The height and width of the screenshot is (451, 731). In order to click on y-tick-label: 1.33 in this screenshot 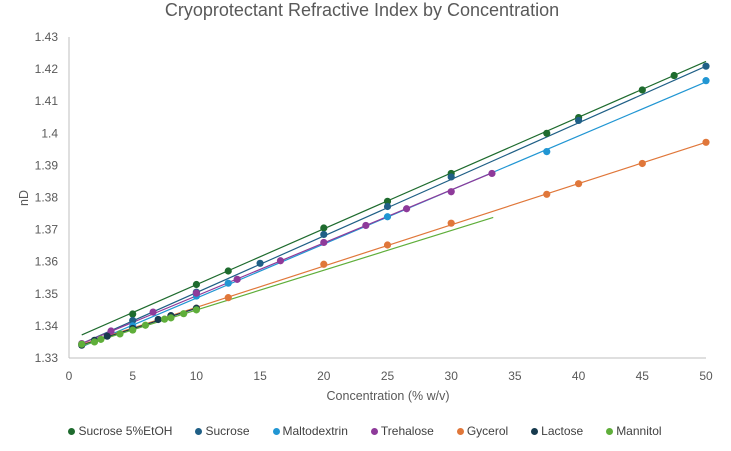, I will do `click(47, 358)`.